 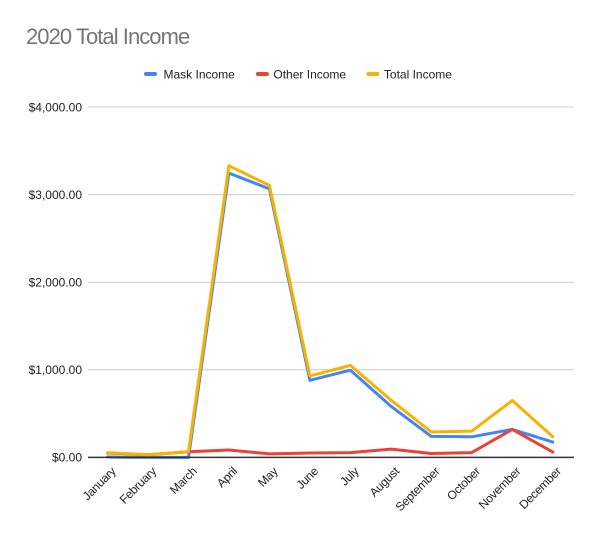 What do you see at coordinates (56, 195) in the screenshot?
I see `svg-text: $3,000.00` at bounding box center [56, 195].